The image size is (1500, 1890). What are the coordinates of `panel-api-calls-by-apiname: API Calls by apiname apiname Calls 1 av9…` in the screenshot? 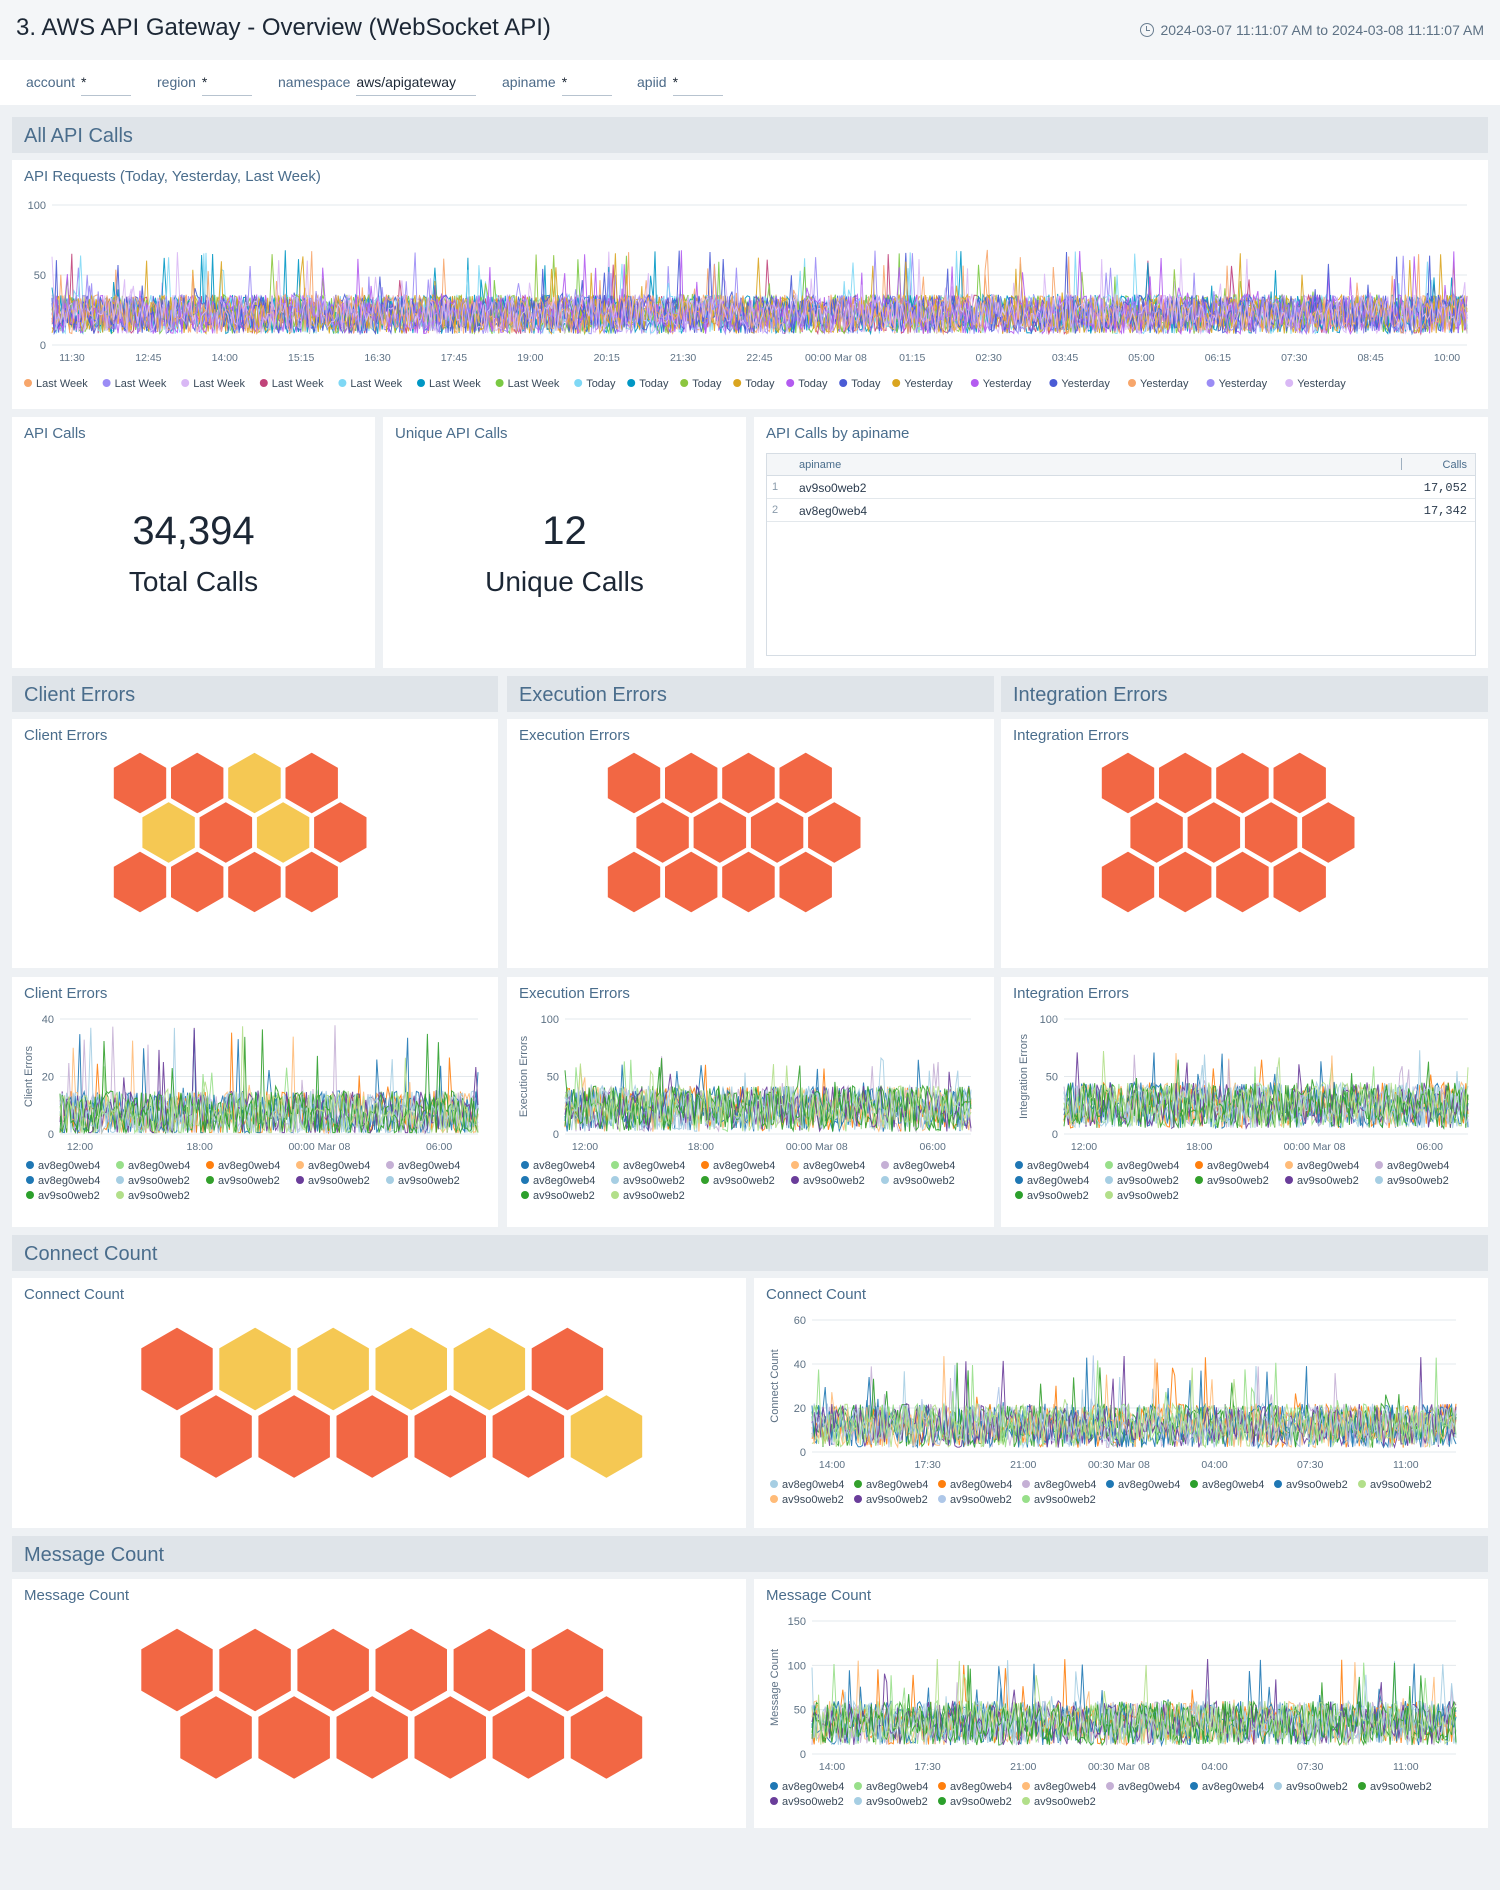 It's located at (1121, 542).